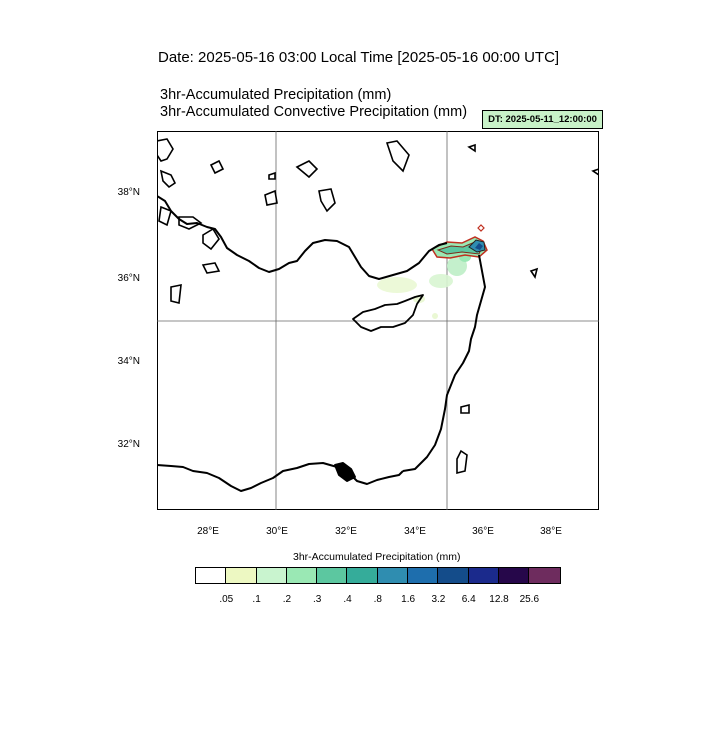 The width and height of the screenshot is (720, 756). Describe the element at coordinates (551, 531) in the screenshot. I see `lon-label: 38°E` at that location.